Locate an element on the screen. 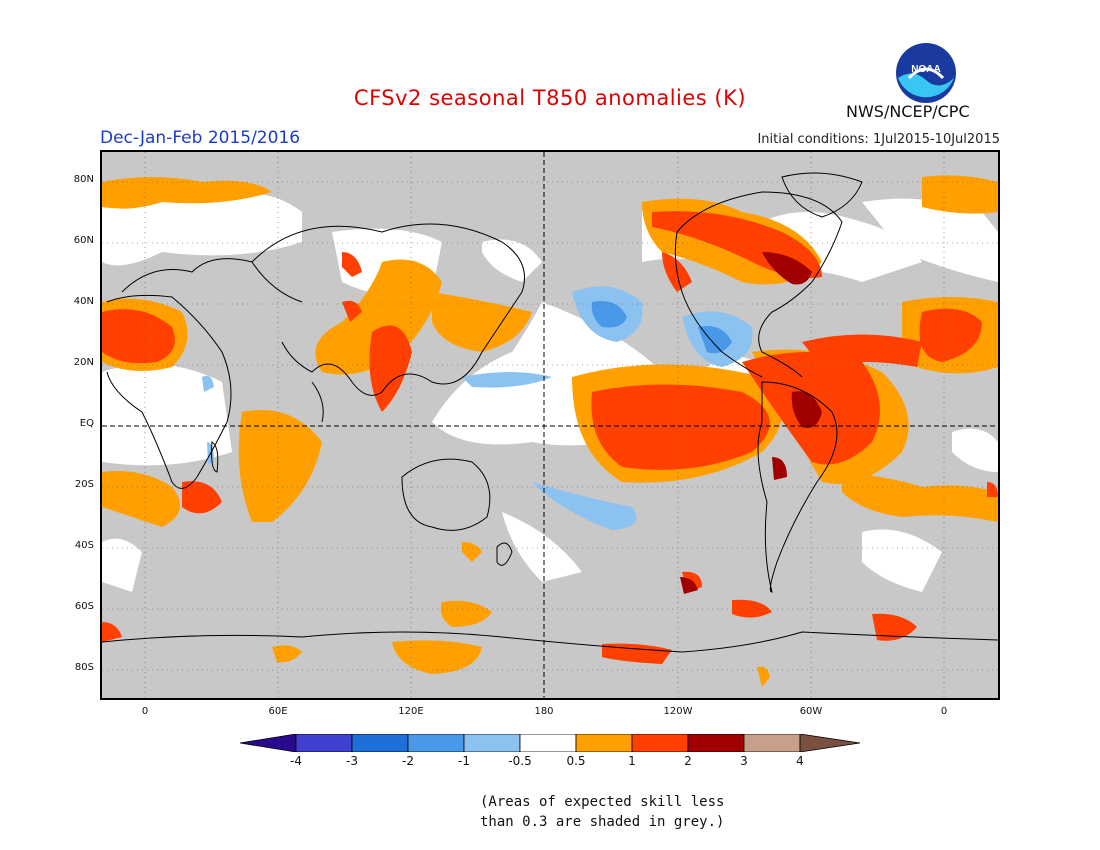 The image size is (1100, 850). lat-label: 20S is located at coordinates (84, 484).